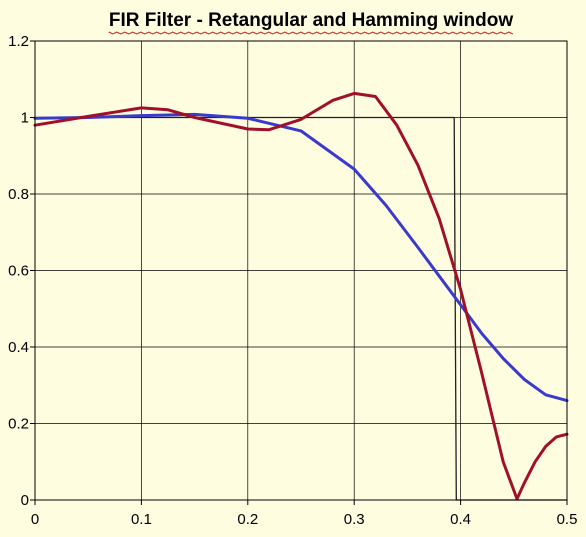 The height and width of the screenshot is (537, 586). I want to click on y-tick-label: 0.6, so click(18, 271).